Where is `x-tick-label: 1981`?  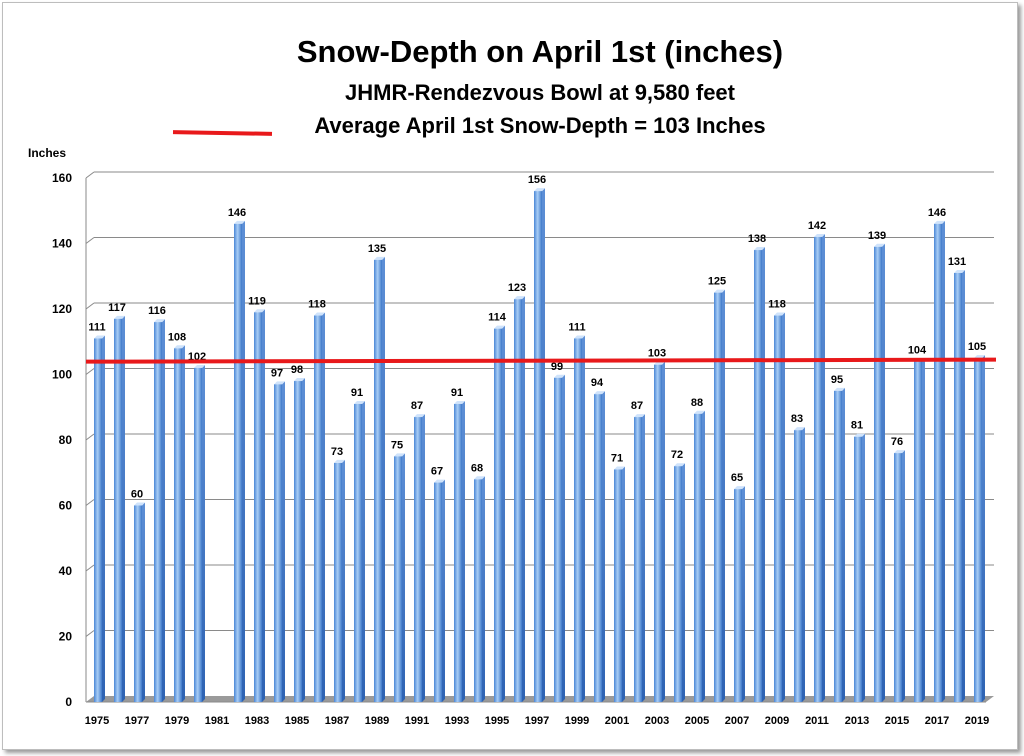
x-tick-label: 1981 is located at coordinates (217, 721).